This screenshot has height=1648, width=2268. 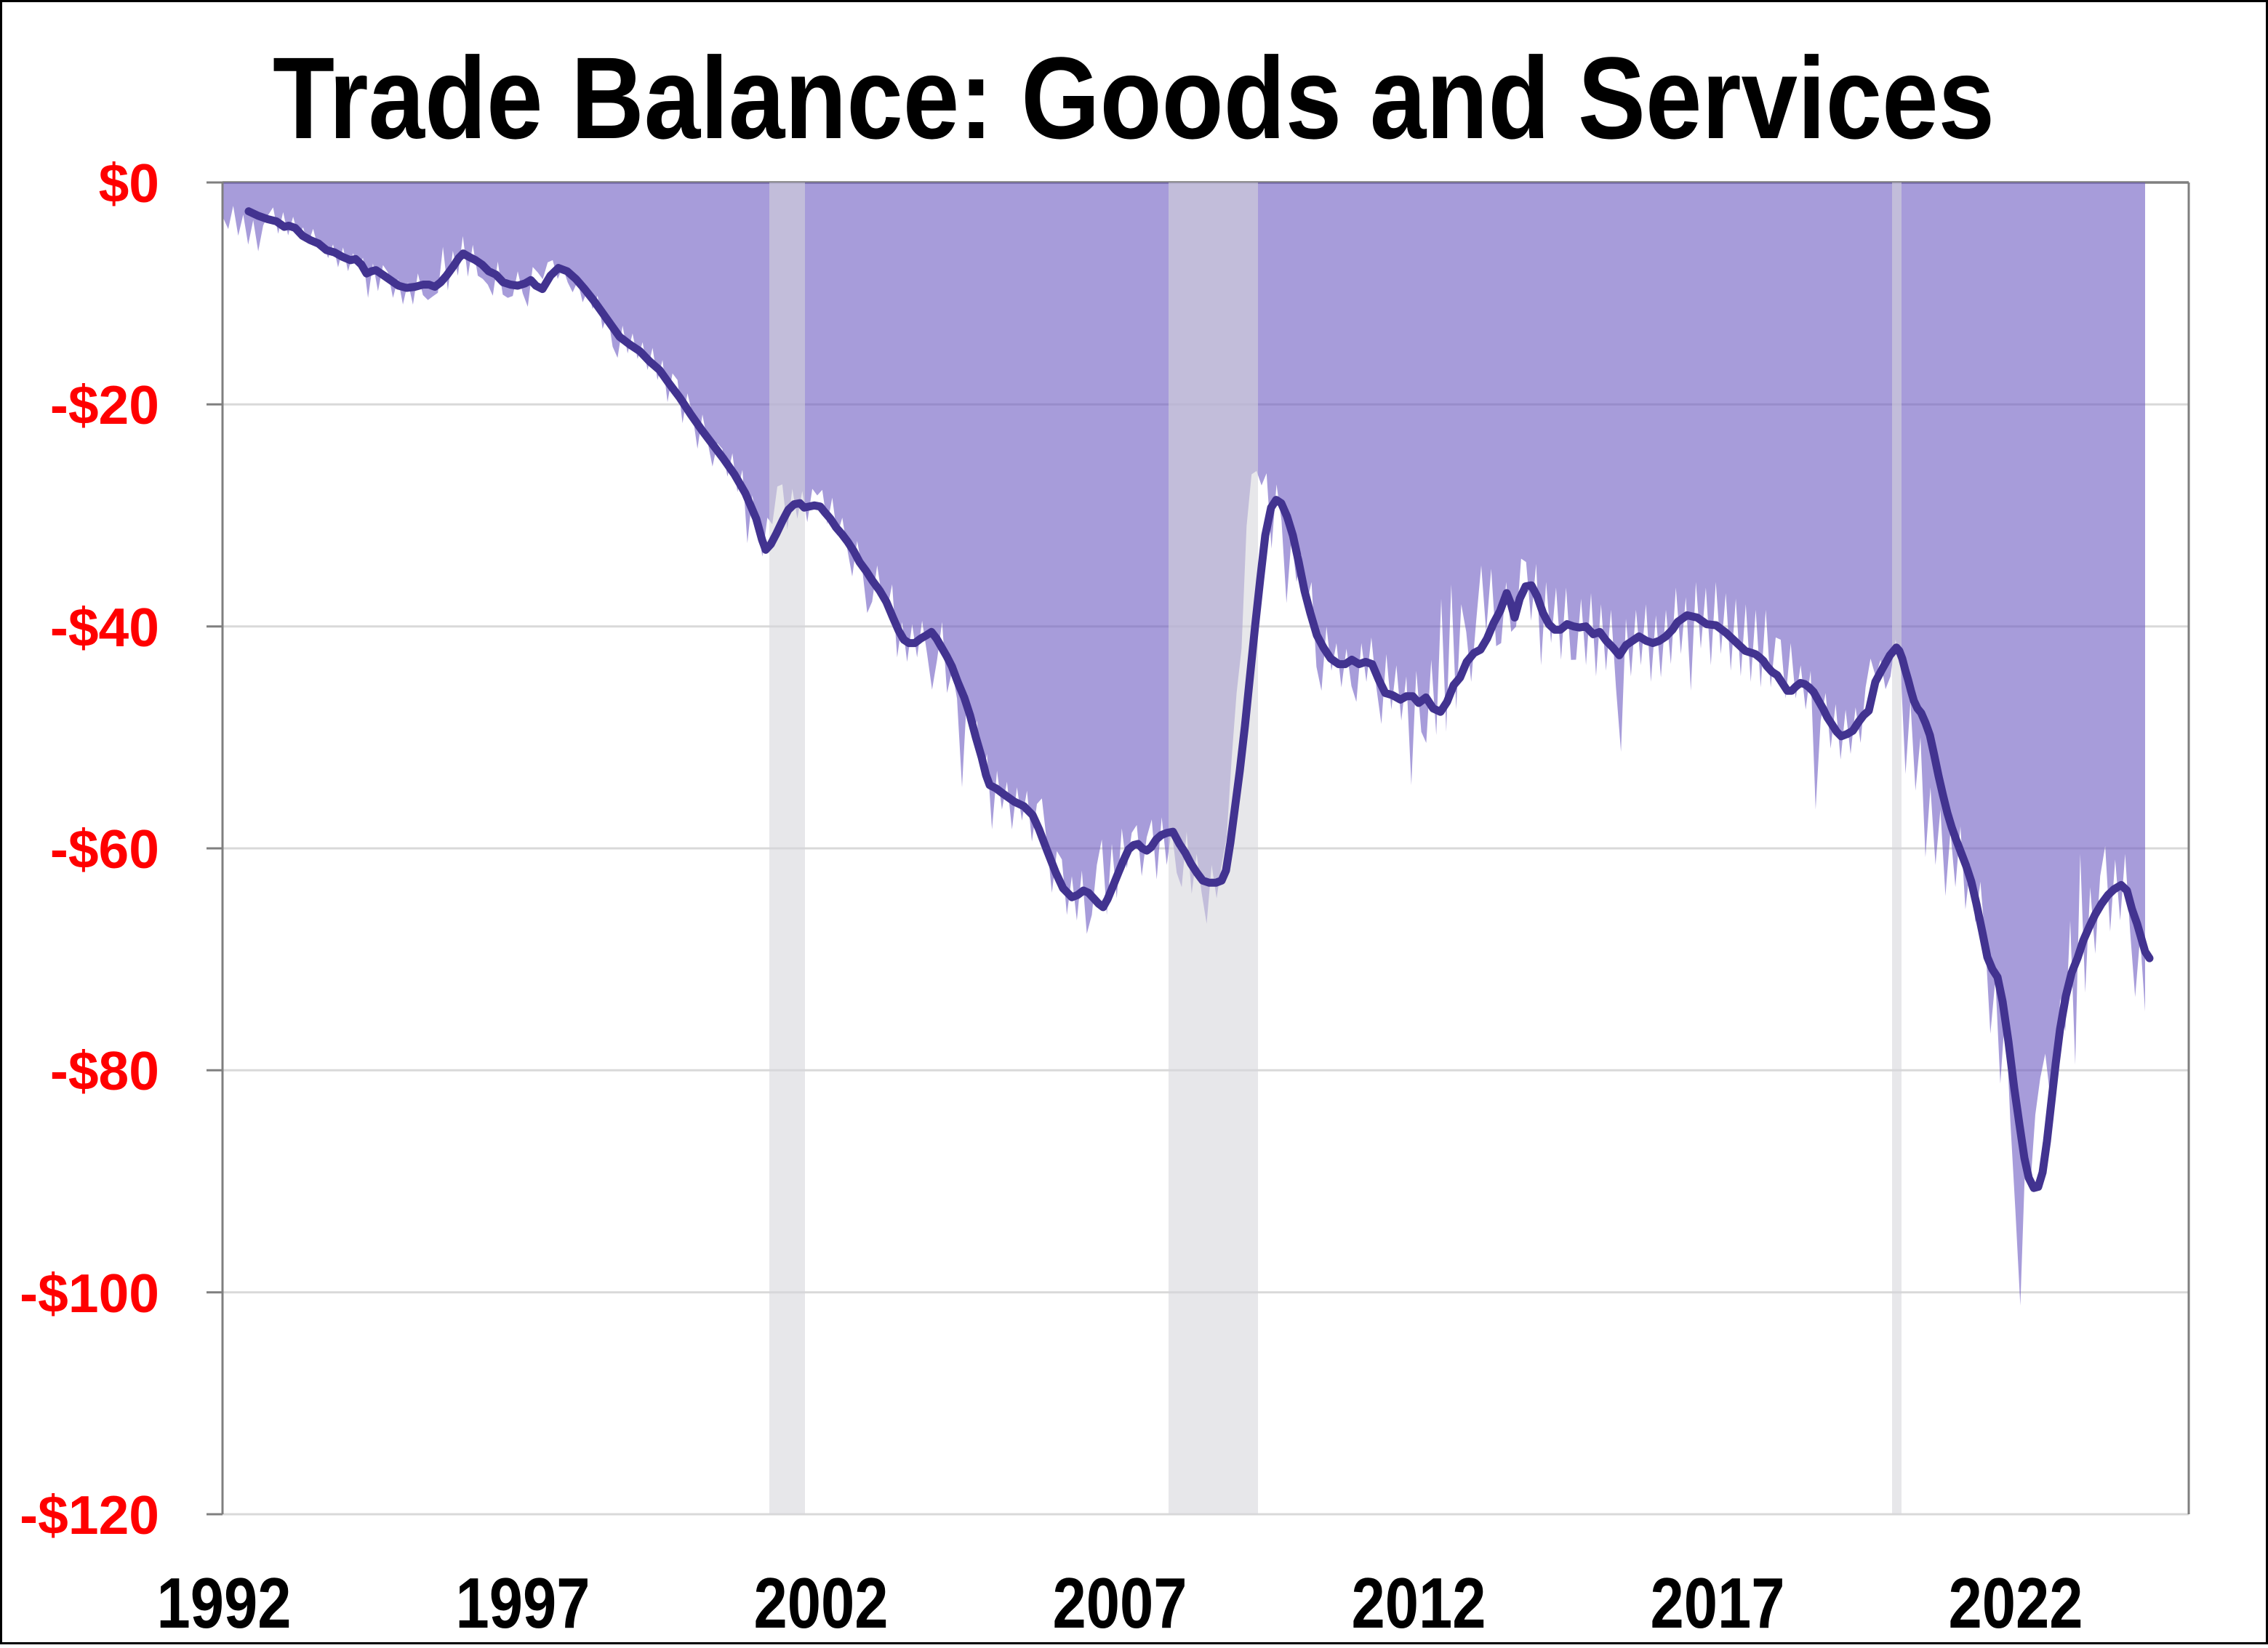 What do you see at coordinates (1718, 1603) in the screenshot?
I see `svg-text: 2017` at bounding box center [1718, 1603].